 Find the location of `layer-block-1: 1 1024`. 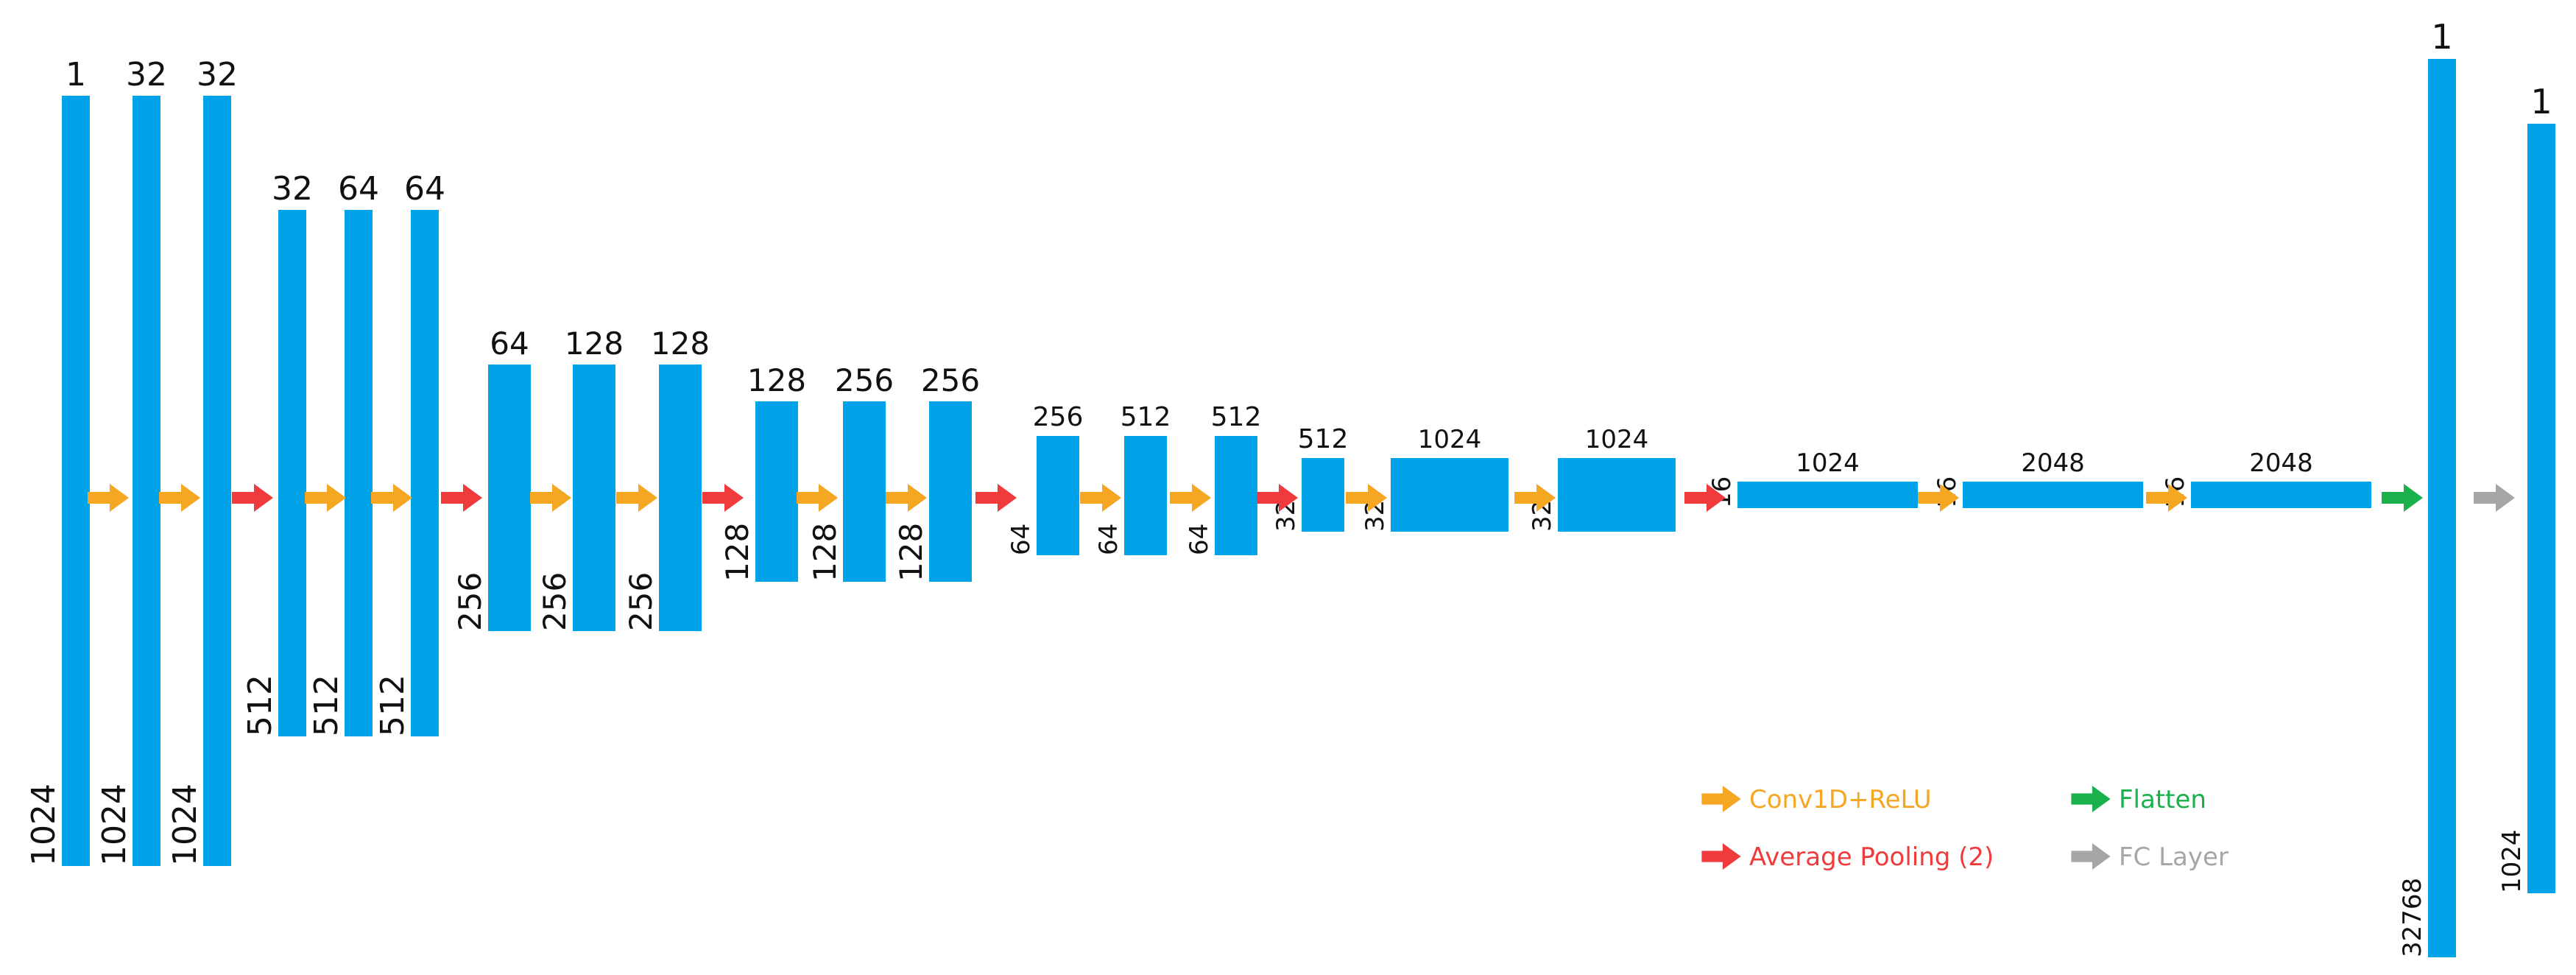

layer-block-1: 1 1024 is located at coordinates (57, 461).